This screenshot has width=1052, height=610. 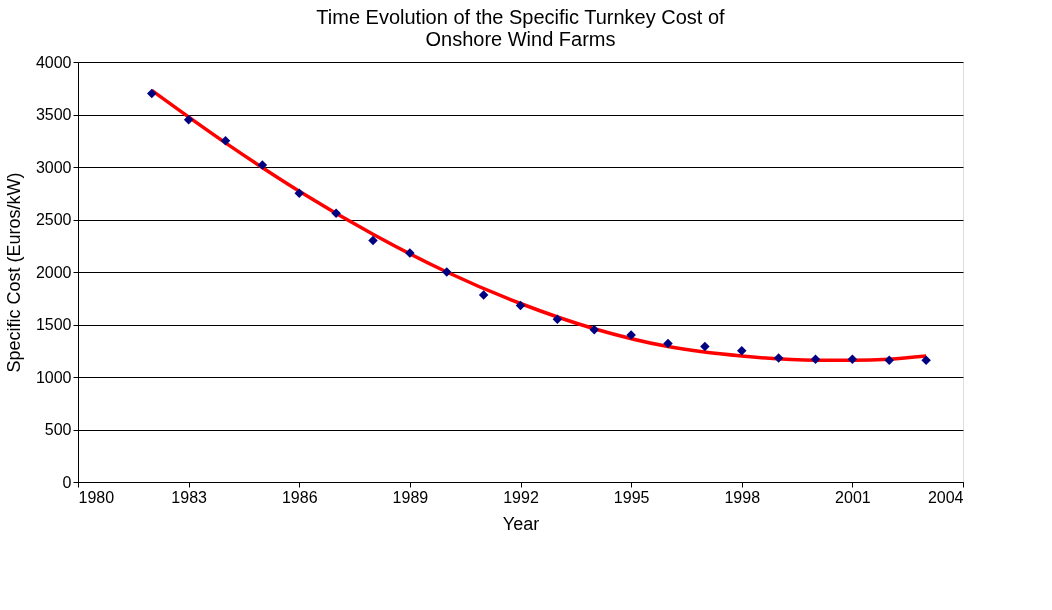 What do you see at coordinates (853, 497) in the screenshot?
I see `x-tick-label: 2001` at bounding box center [853, 497].